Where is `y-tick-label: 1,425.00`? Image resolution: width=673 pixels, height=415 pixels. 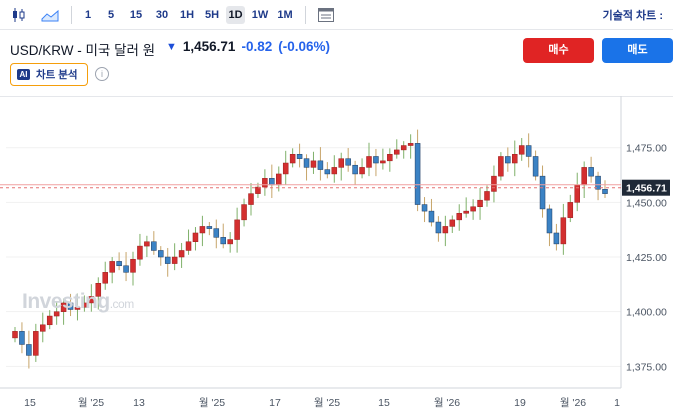 y-tick-label: 1,425.00 is located at coordinates (646, 258).